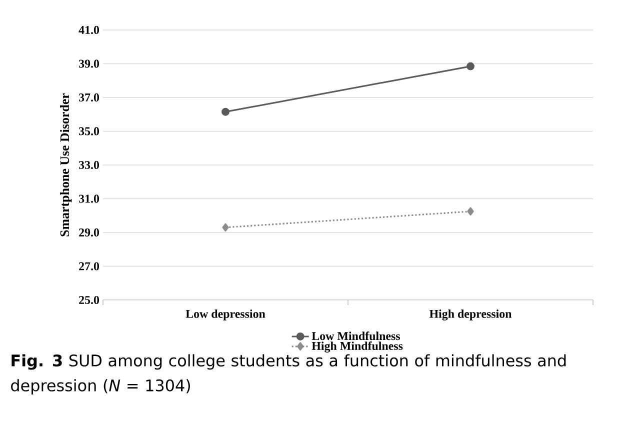 This screenshot has width=627, height=424. Describe the element at coordinates (89, 64) in the screenshot. I see `y-tick-label: 39.0` at that location.